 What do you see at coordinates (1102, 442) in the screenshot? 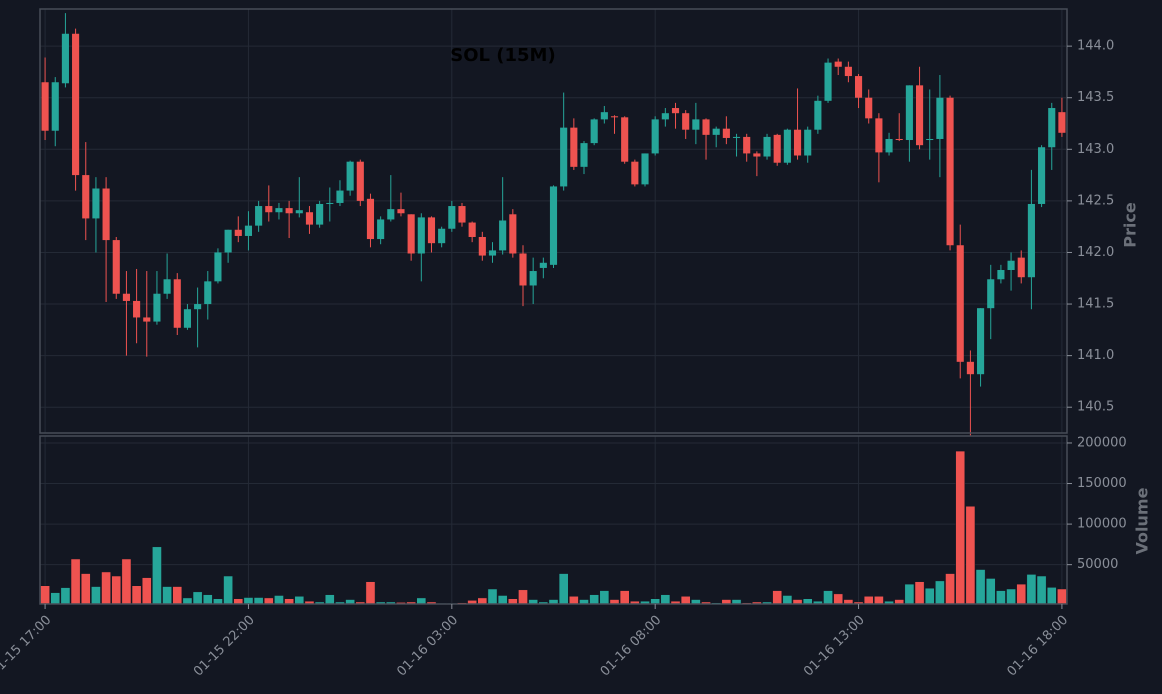
I see `volume-tick-label: 200000` at bounding box center [1102, 442].